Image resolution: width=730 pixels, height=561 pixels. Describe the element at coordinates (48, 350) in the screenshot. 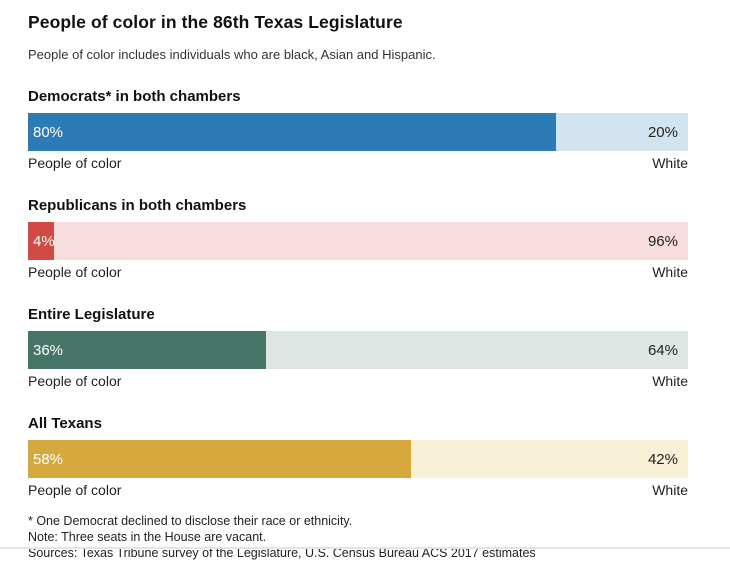

I see `segment-value-label: 36%` at that location.